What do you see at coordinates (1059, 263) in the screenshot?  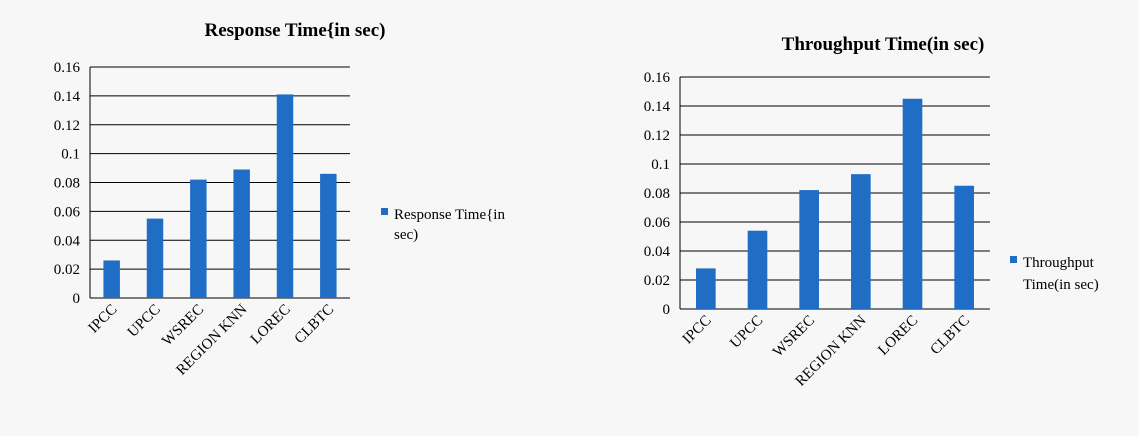 I see `legend-label: Throughput` at bounding box center [1059, 263].